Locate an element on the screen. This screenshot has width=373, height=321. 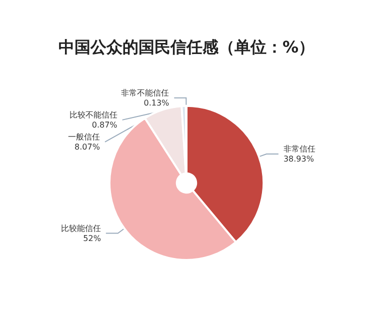
data-label: 52% is located at coordinates (92, 238).